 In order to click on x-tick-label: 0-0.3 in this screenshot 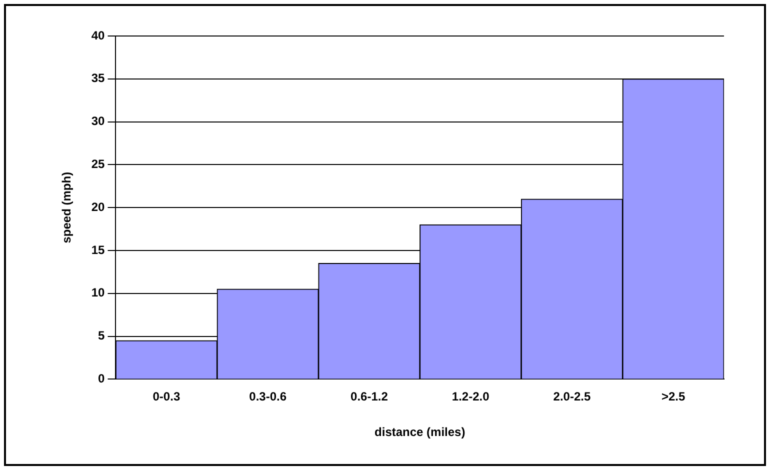, I will do `click(166, 397)`.